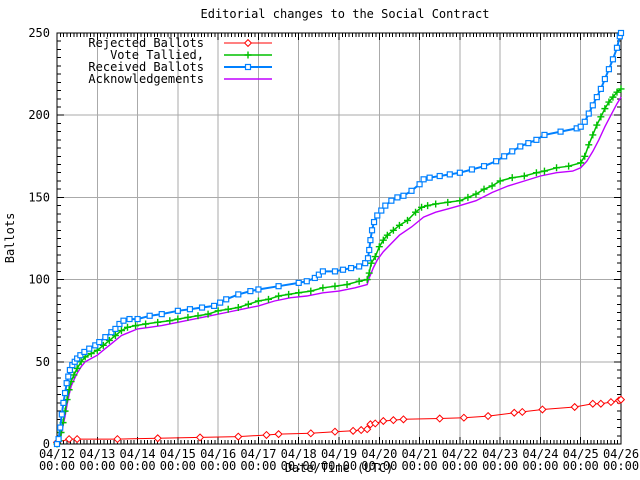  What do you see at coordinates (178, 454) in the screenshot?
I see `x-tick-label-date: 04/15` at bounding box center [178, 454].